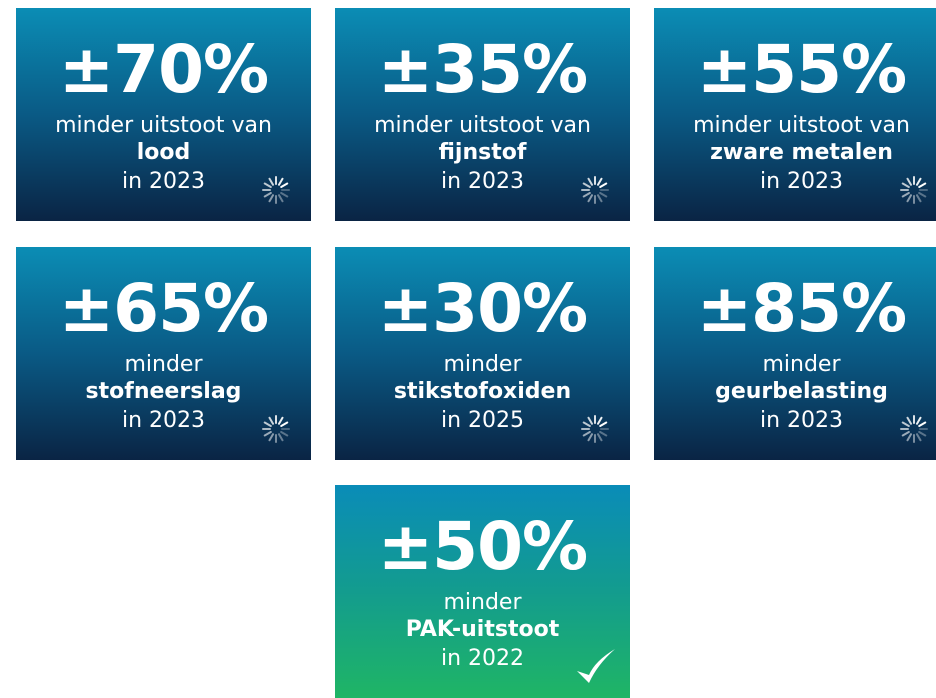 Image resolution: width=936 pixels, height=698 pixels. What do you see at coordinates (163, 391) in the screenshot?
I see `subject: stofneerslag` at bounding box center [163, 391].